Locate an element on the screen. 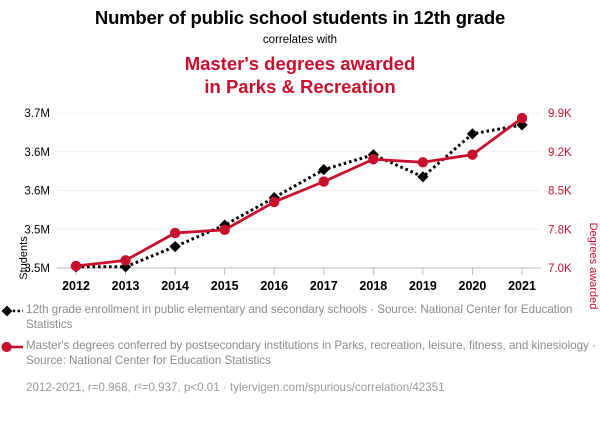  x-axis-tick-label: 2016 is located at coordinates (274, 284).